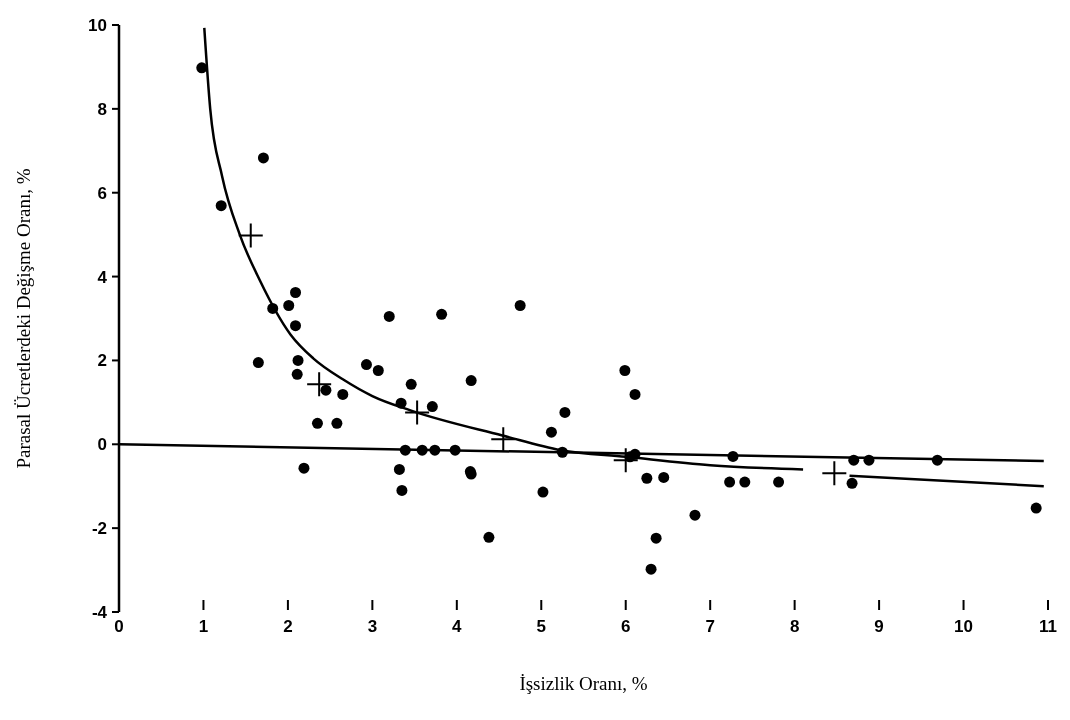 The width and height of the screenshot is (1070, 720). I want to click on x-tick-label: 6, so click(625, 626).